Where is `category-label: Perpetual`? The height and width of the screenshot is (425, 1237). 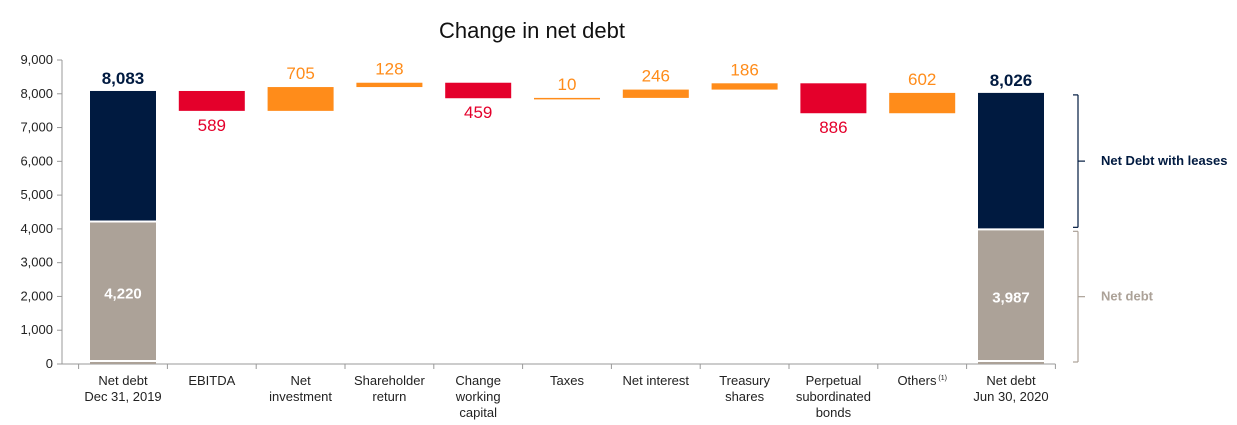 category-label: Perpetual is located at coordinates (834, 380).